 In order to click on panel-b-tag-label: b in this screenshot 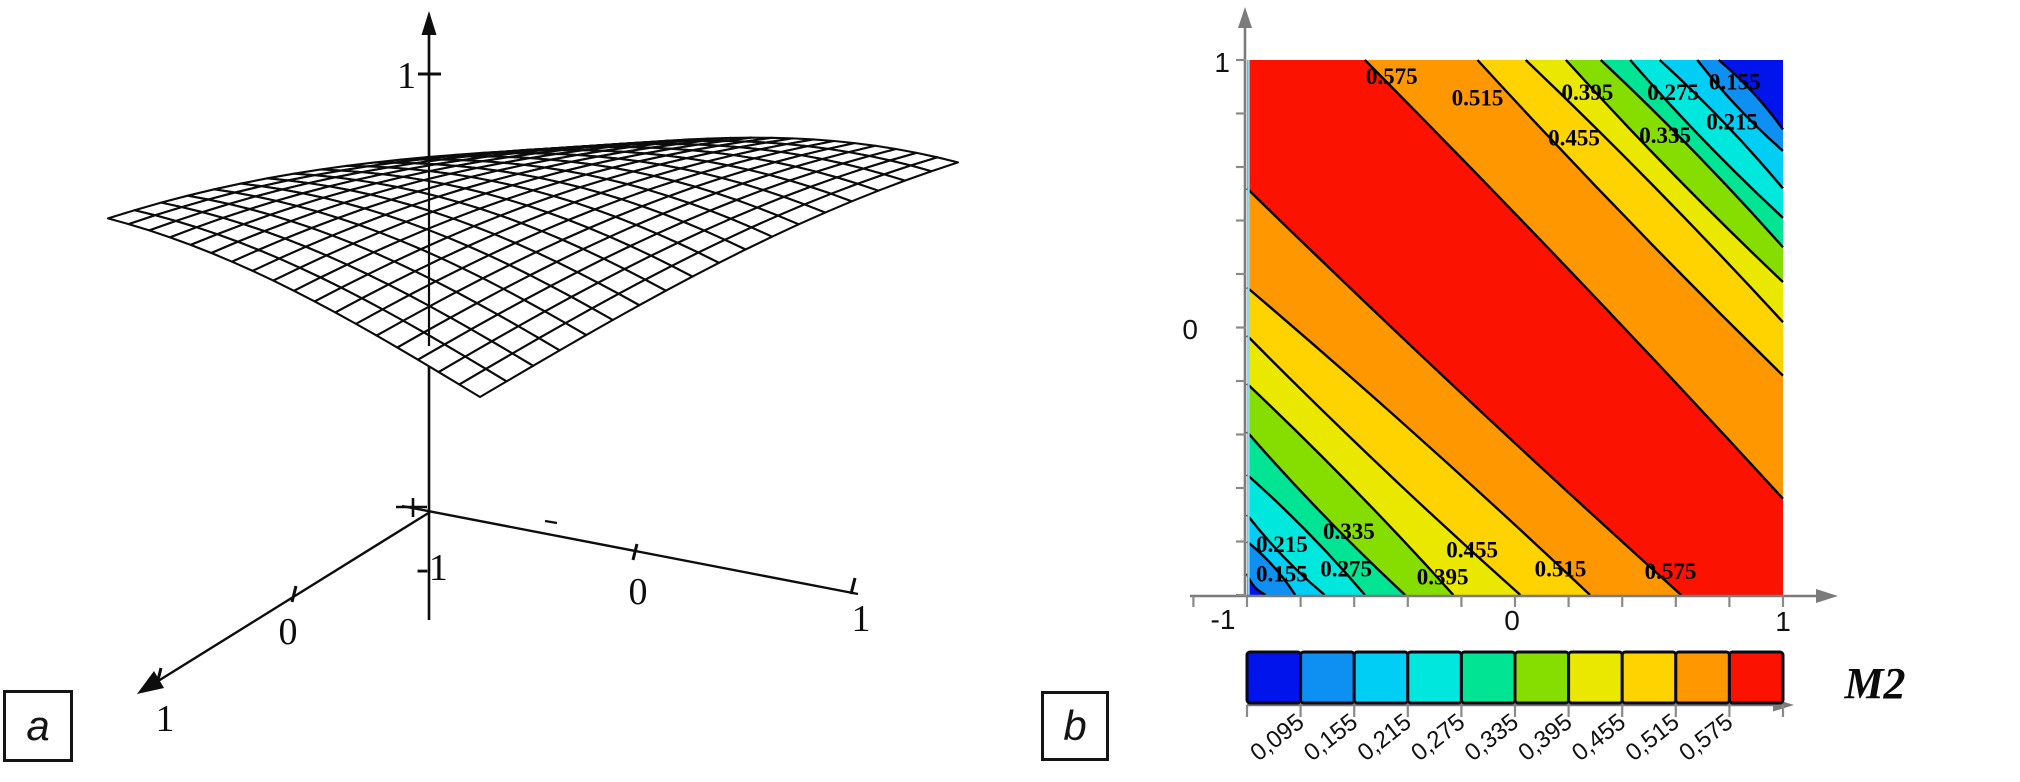, I will do `click(1075, 725)`.